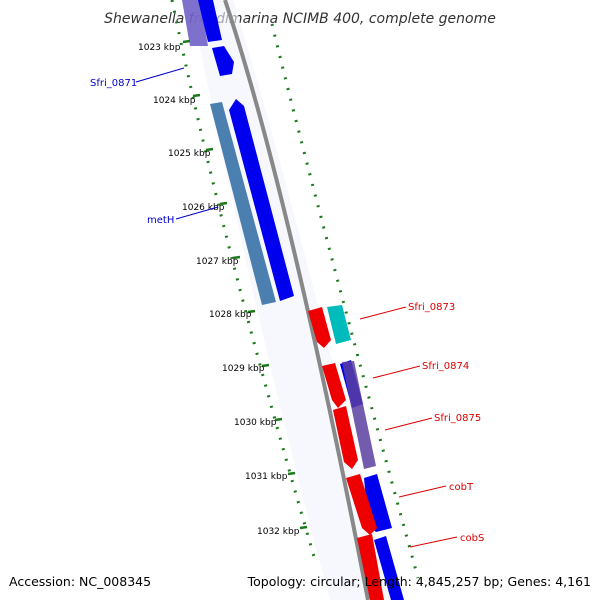 Image resolution: width=600 pixels, height=600 pixels. What do you see at coordinates (160, 220) in the screenshot?
I see `gene-label-metH: metH` at bounding box center [160, 220].